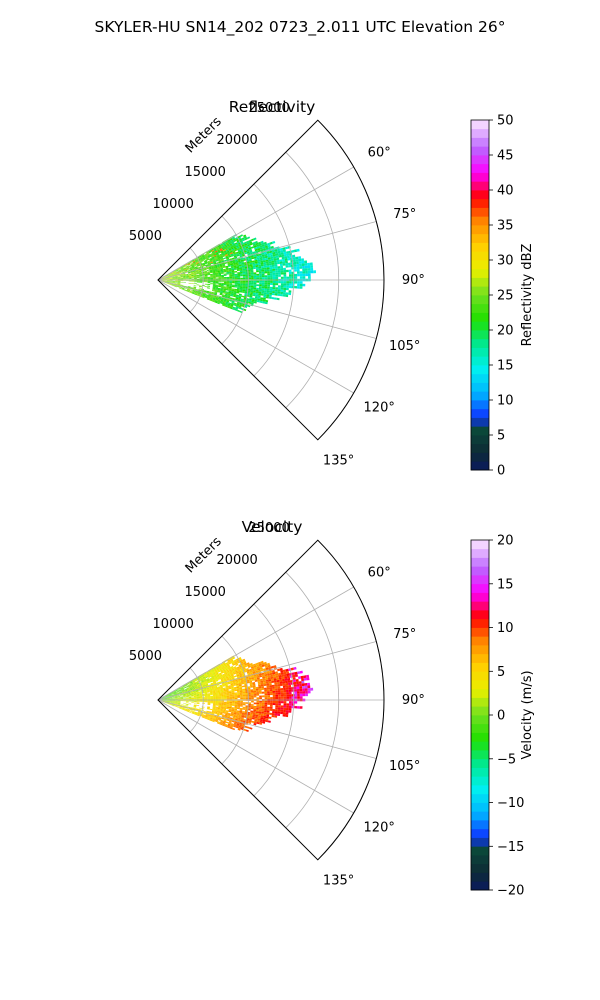  I want to click on colorbar-tick-label: −20, so click(510, 891).